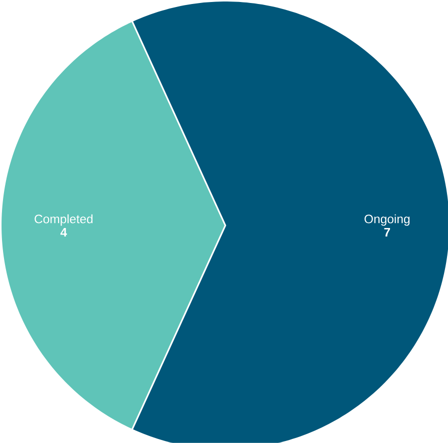  I want to click on slice-label: Ongoing, so click(387, 220).